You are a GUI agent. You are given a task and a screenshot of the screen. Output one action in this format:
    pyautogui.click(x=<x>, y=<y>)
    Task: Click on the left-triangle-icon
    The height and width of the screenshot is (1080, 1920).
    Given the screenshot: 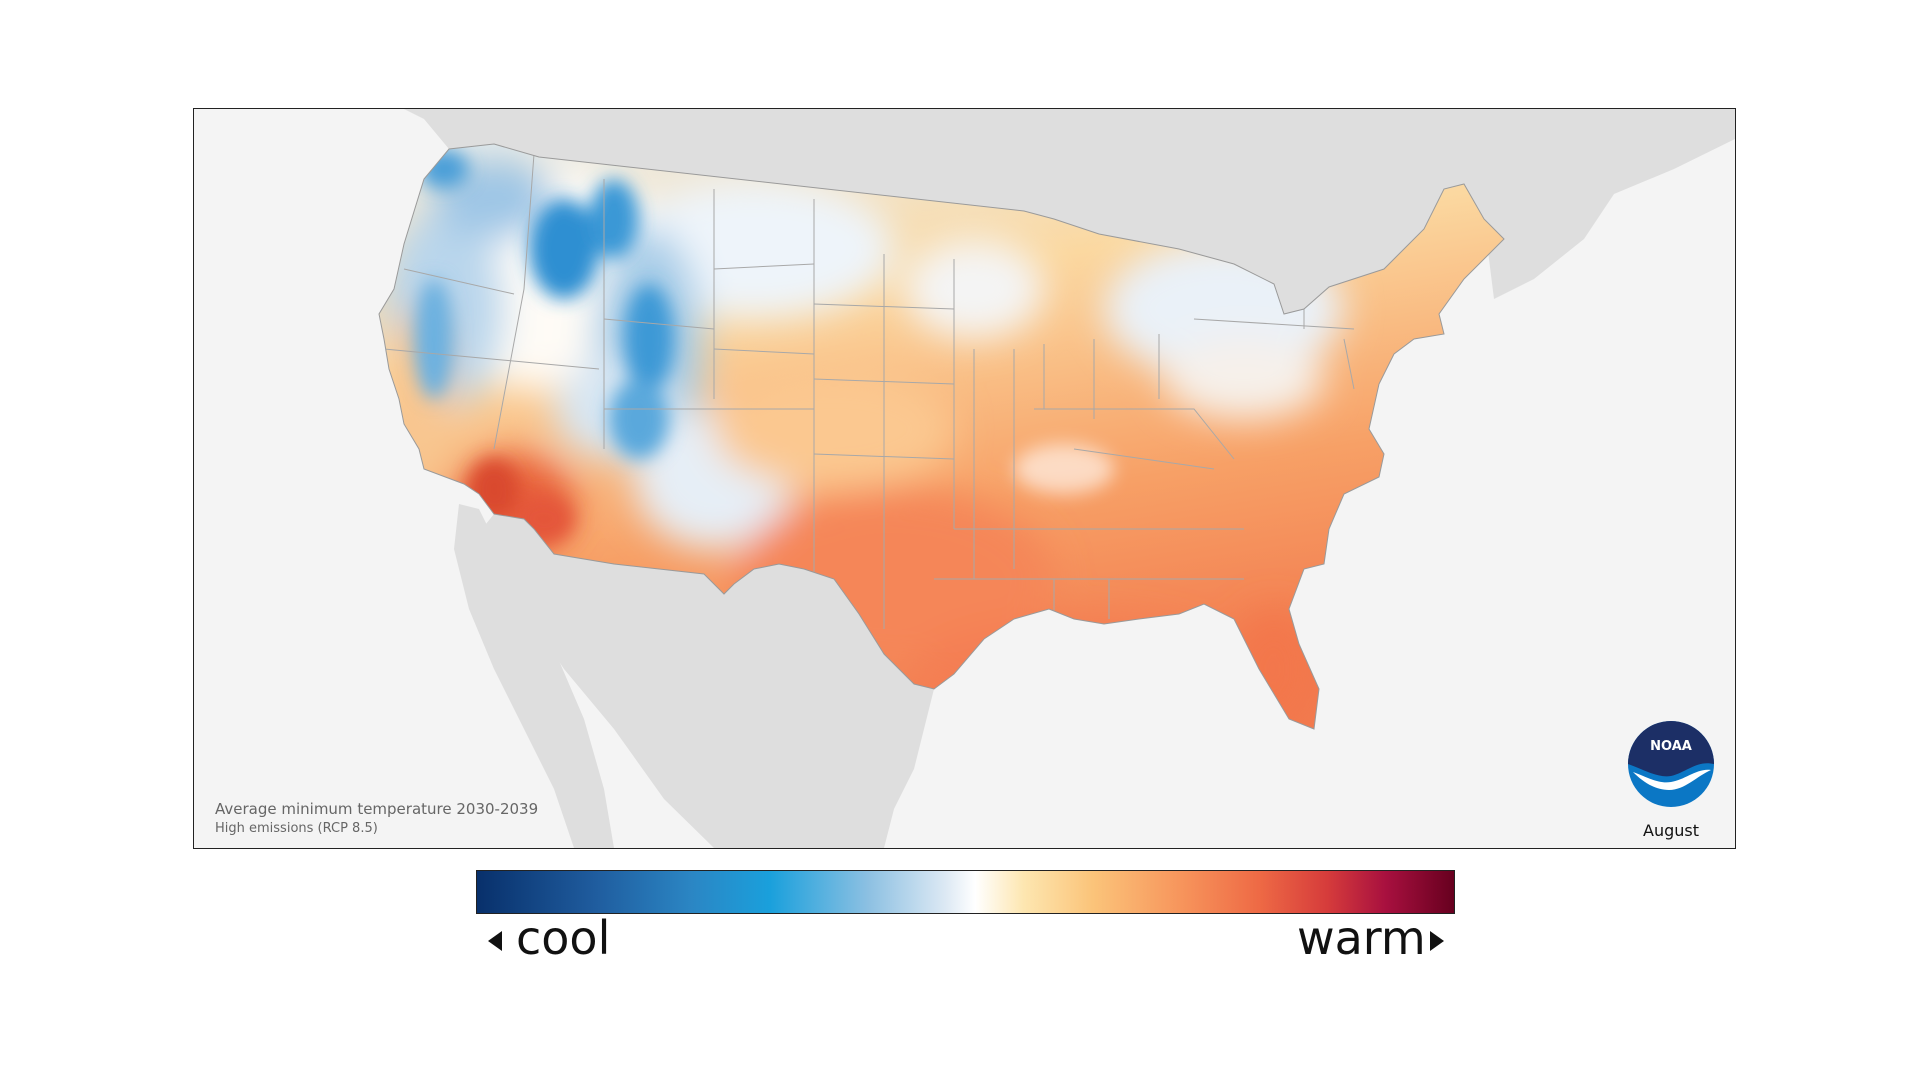 What is the action you would take?
    pyautogui.click(x=495, y=941)
    